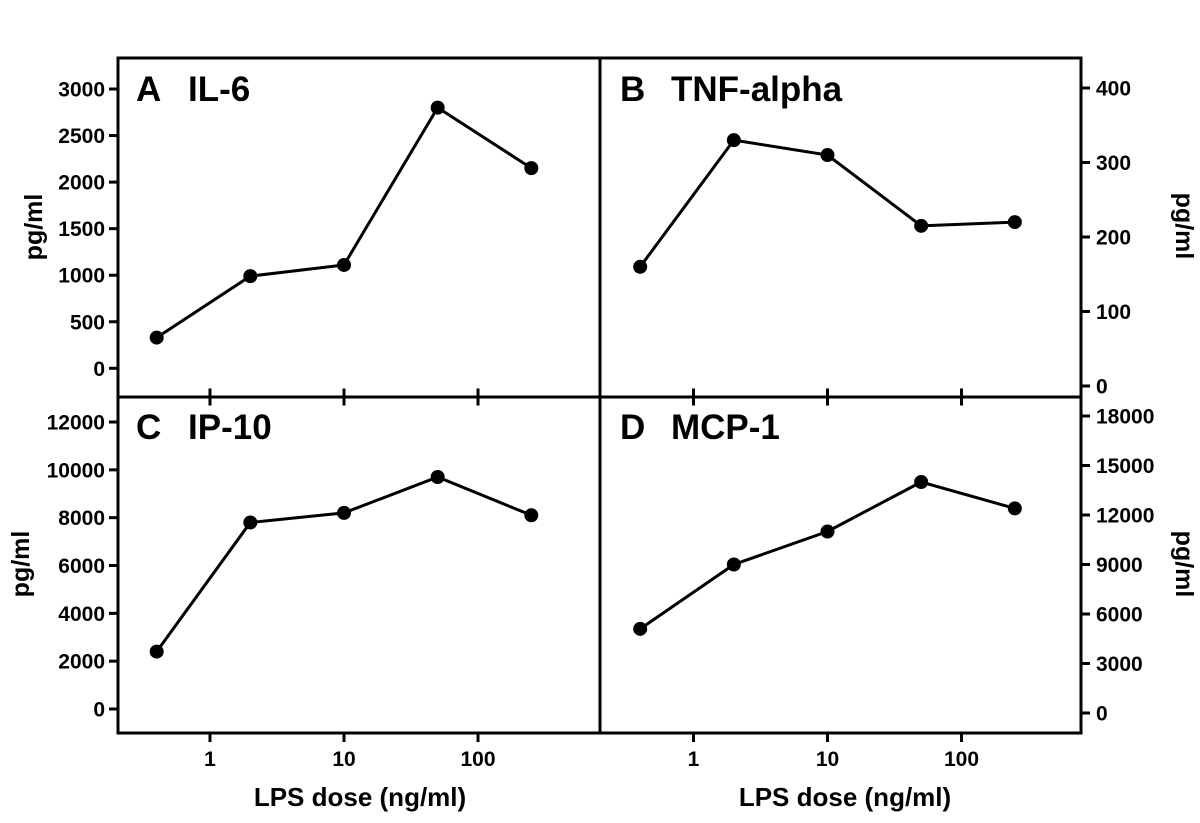 The image size is (1200, 823). Describe the element at coordinates (1119, 664) in the screenshot. I see `panel-d-ytick-label: 3000` at that location.